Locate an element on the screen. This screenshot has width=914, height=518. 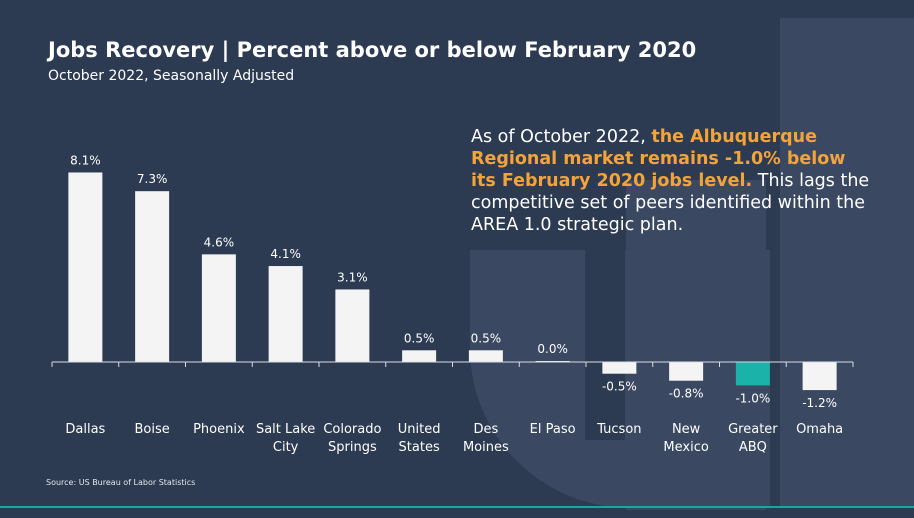
data-label: 4.1% is located at coordinates (285, 254).